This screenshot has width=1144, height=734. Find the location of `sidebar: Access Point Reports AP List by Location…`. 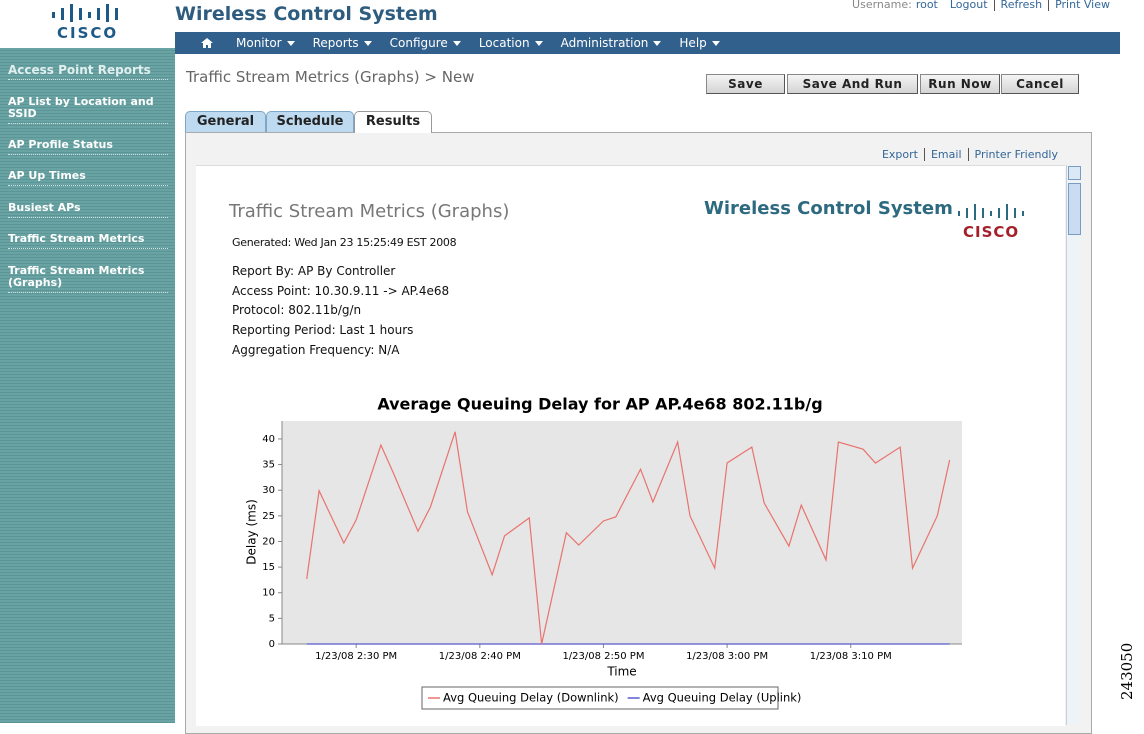

sidebar: Access Point Reports AP List by Location… is located at coordinates (87, 385).